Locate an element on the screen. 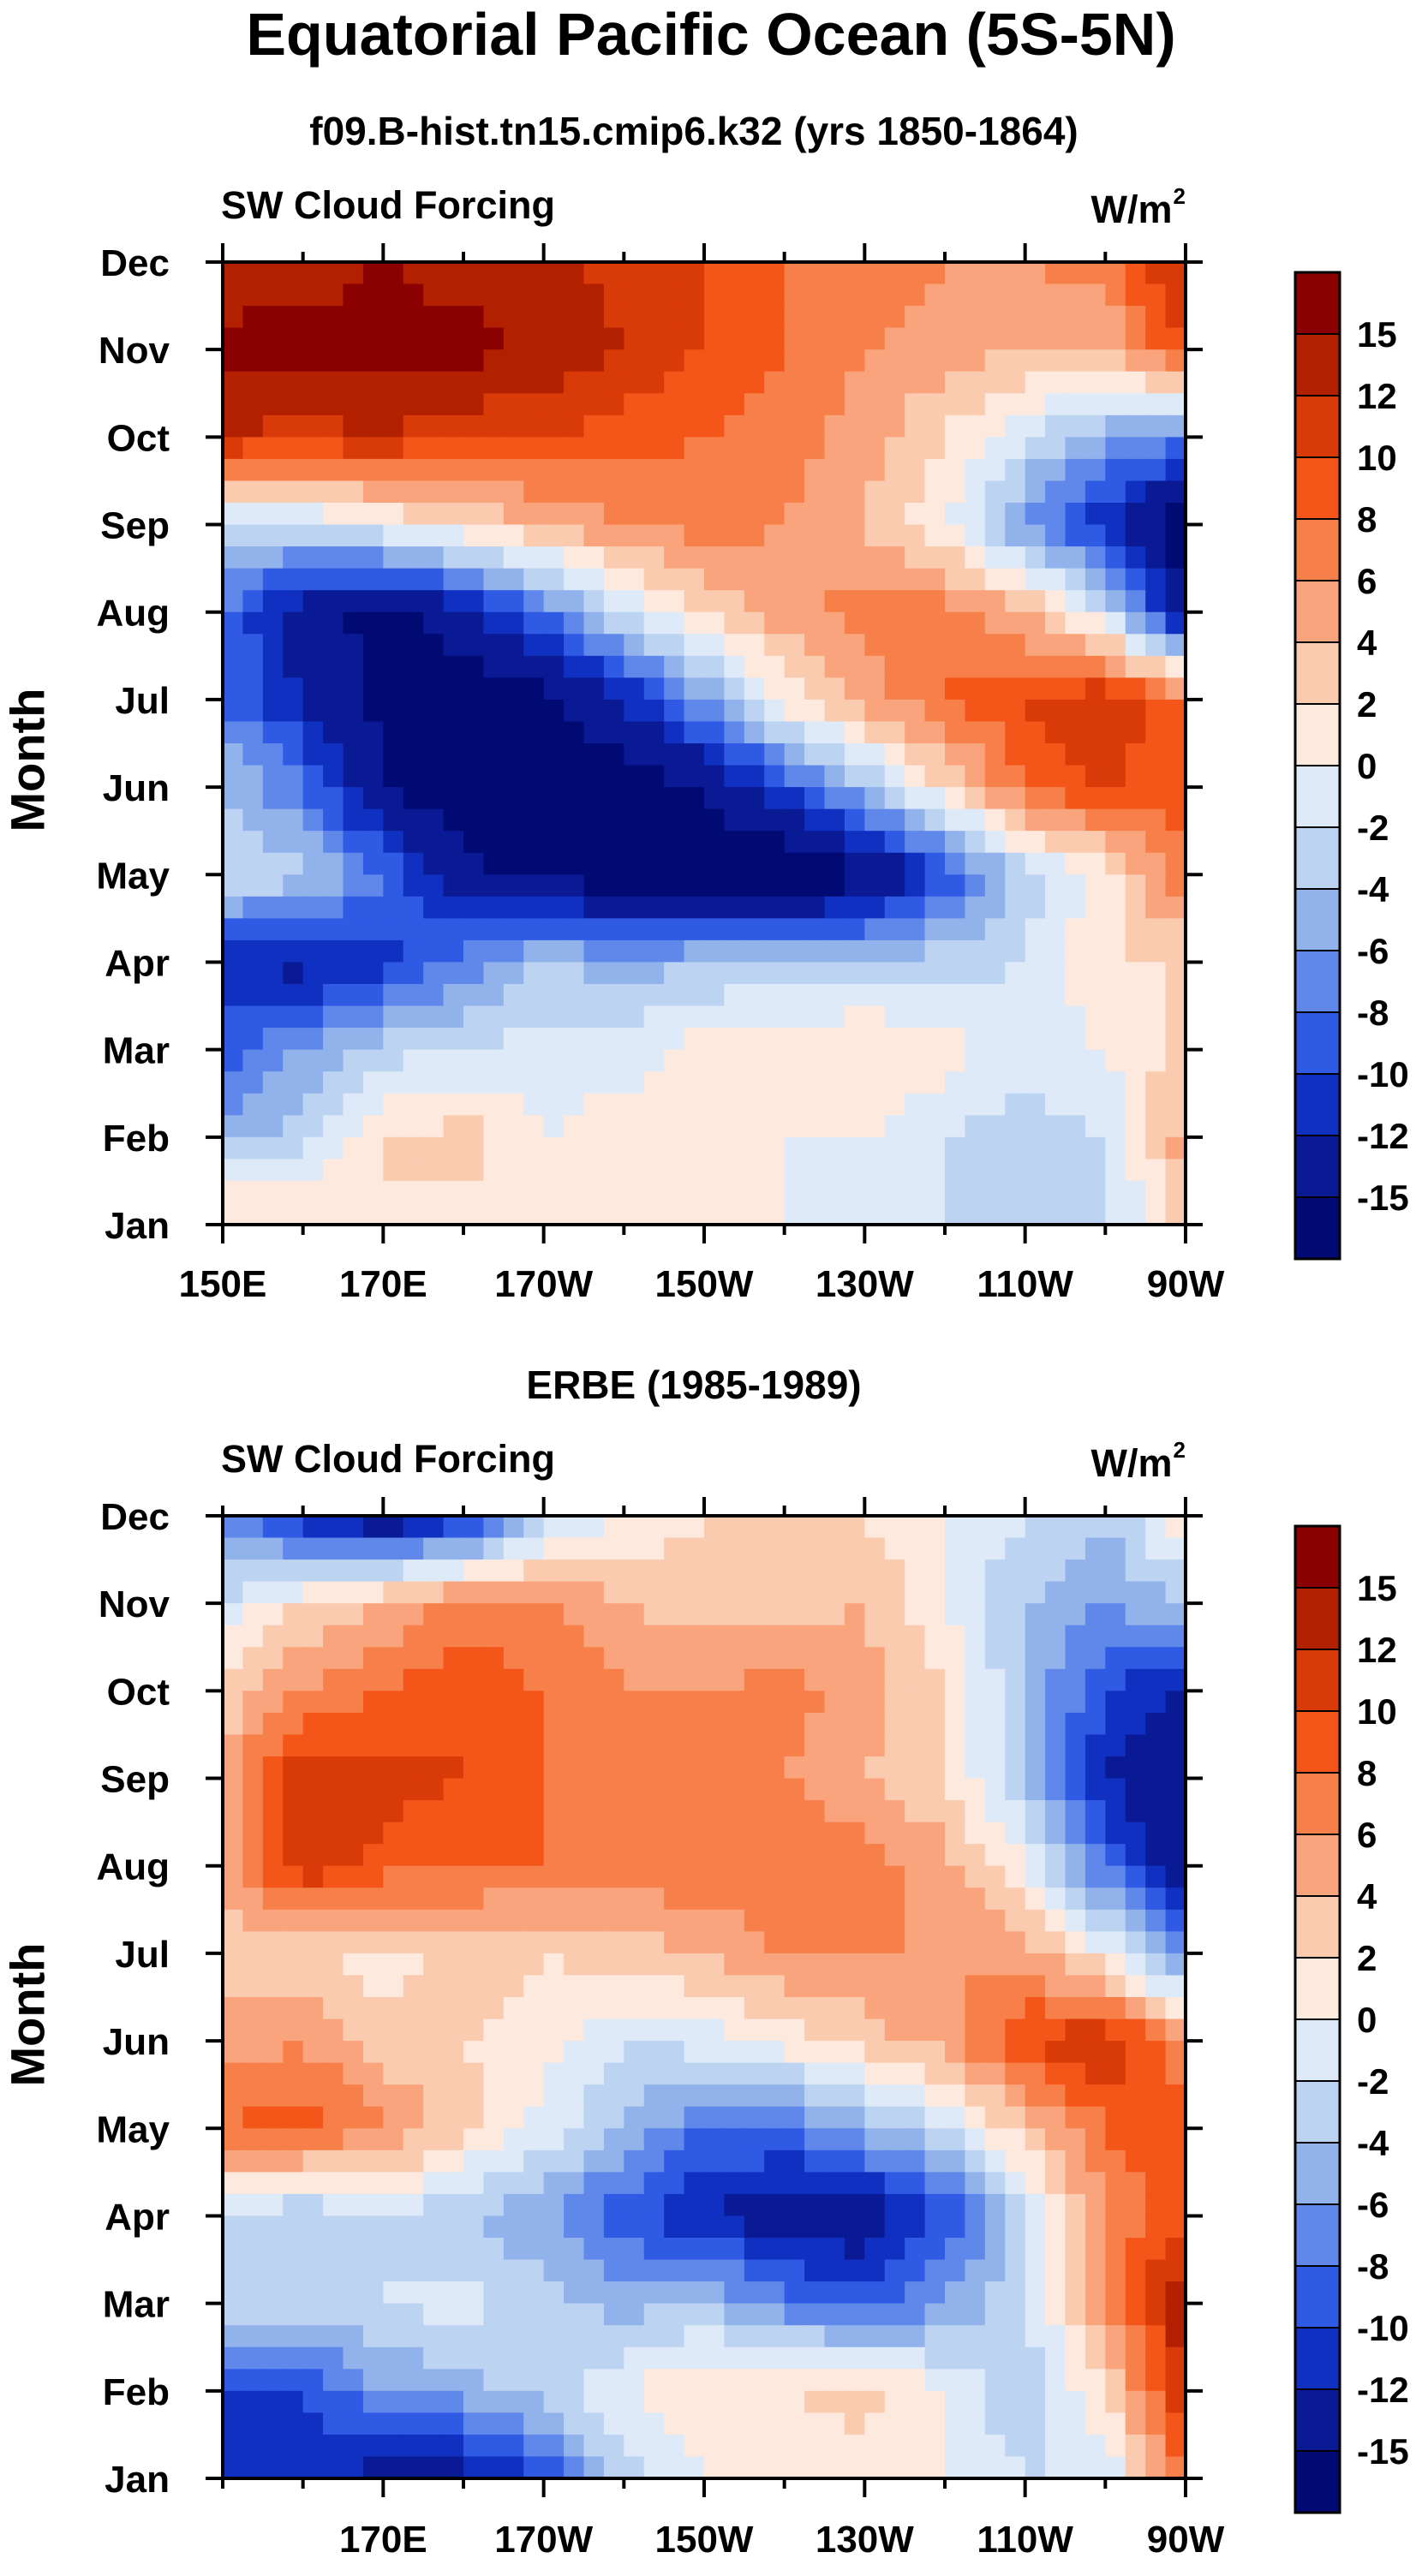  y-tick-label: Feb is located at coordinates (137, 2392).